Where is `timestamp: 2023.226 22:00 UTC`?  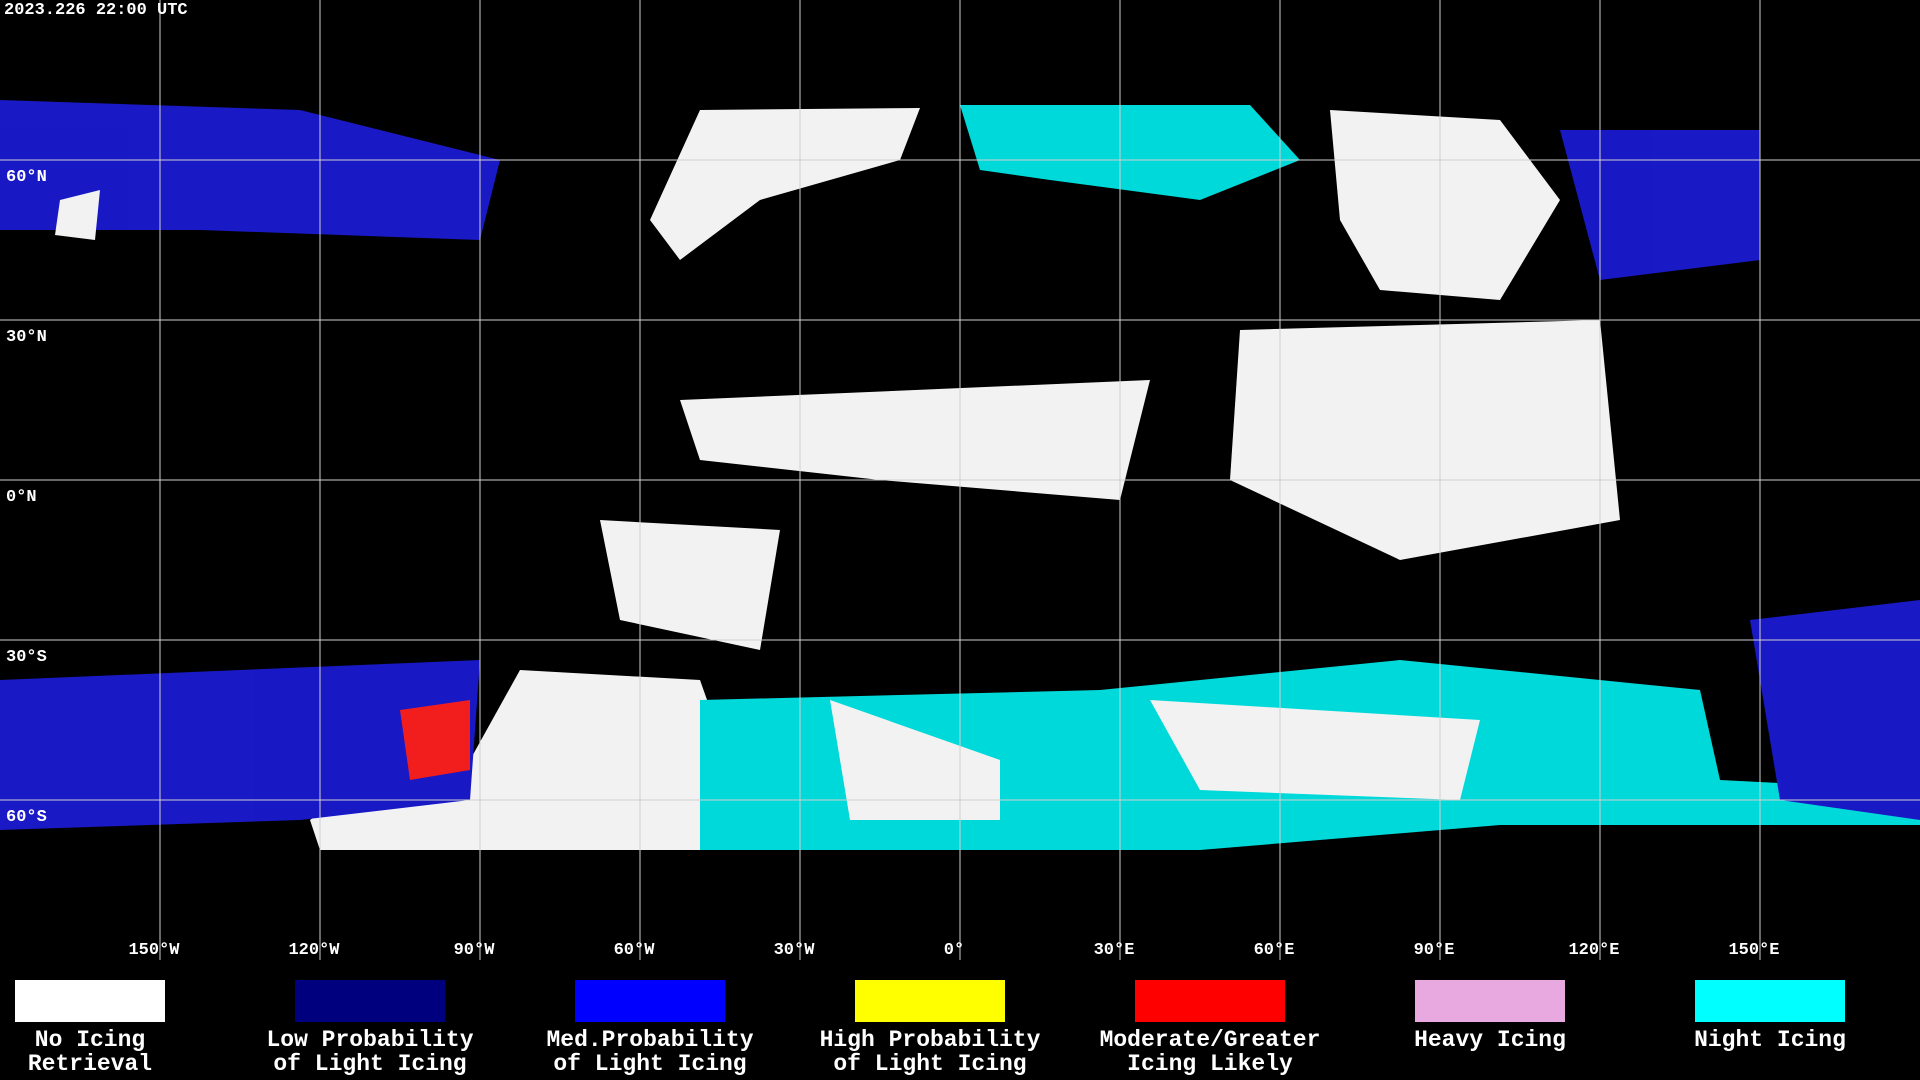
timestamp: 2023.226 22:00 UTC is located at coordinates (96, 10).